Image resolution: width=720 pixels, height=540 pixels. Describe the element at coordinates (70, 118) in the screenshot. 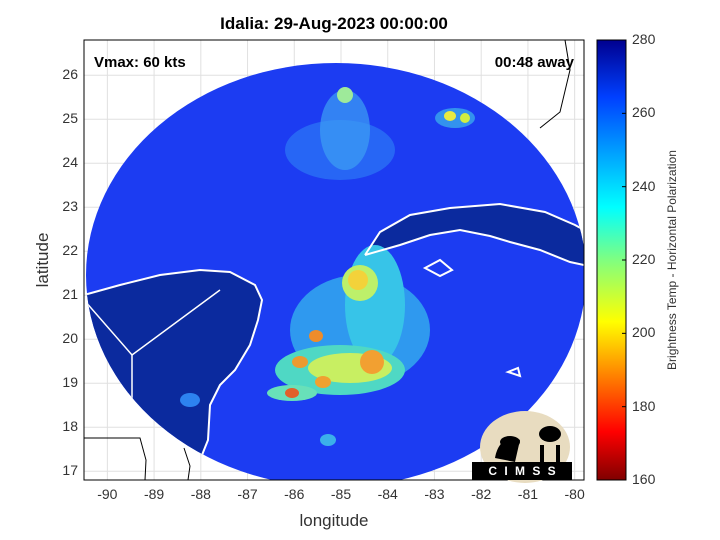

I see `y-tick-label: 25` at that location.